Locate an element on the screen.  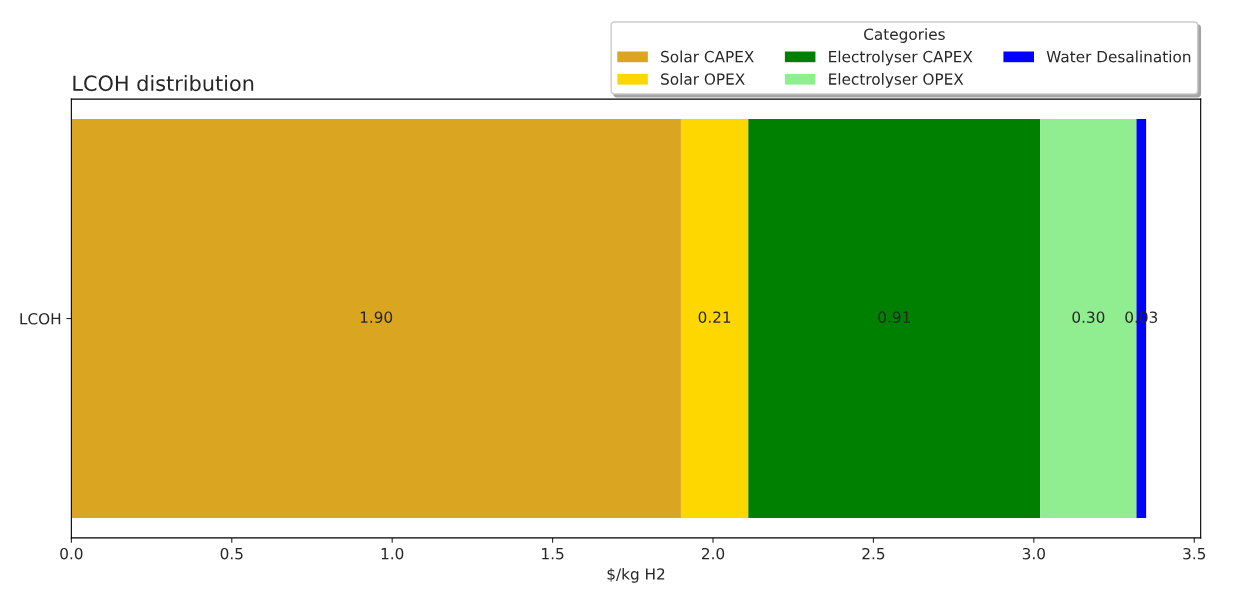
bar is located at coordinates (714, 318).